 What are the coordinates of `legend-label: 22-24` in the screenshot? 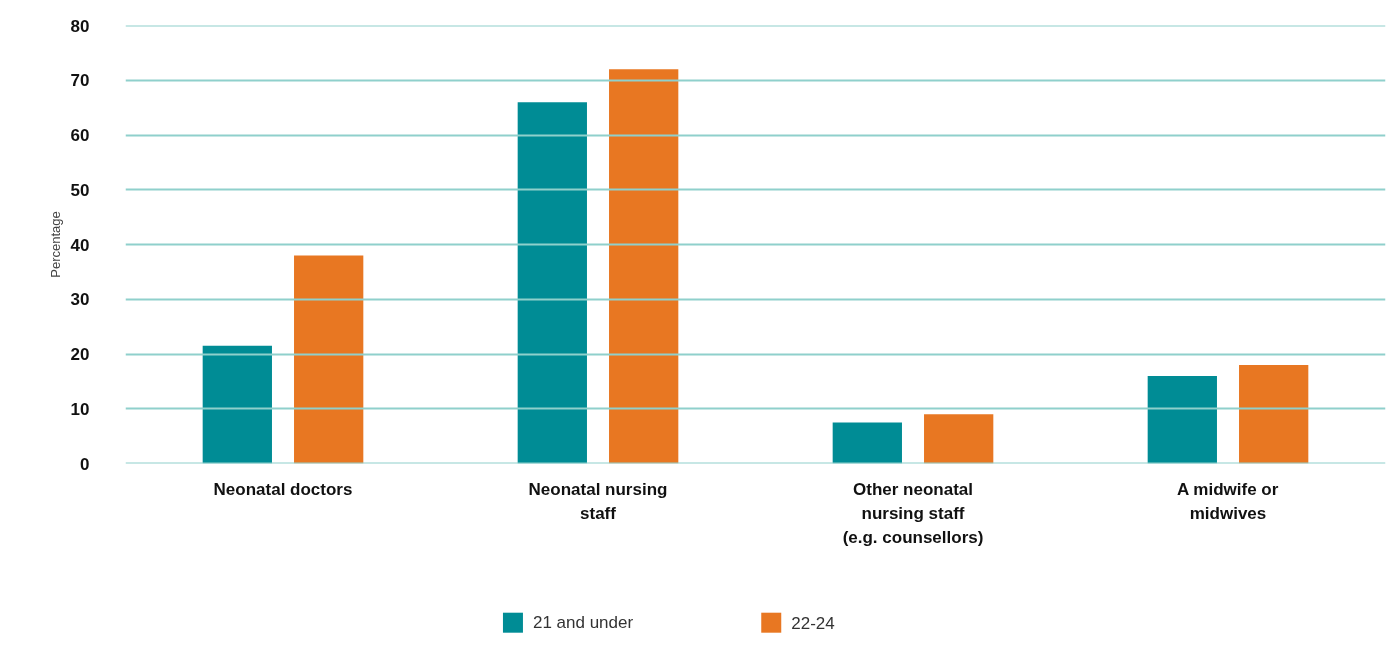 It's located at (813, 623).